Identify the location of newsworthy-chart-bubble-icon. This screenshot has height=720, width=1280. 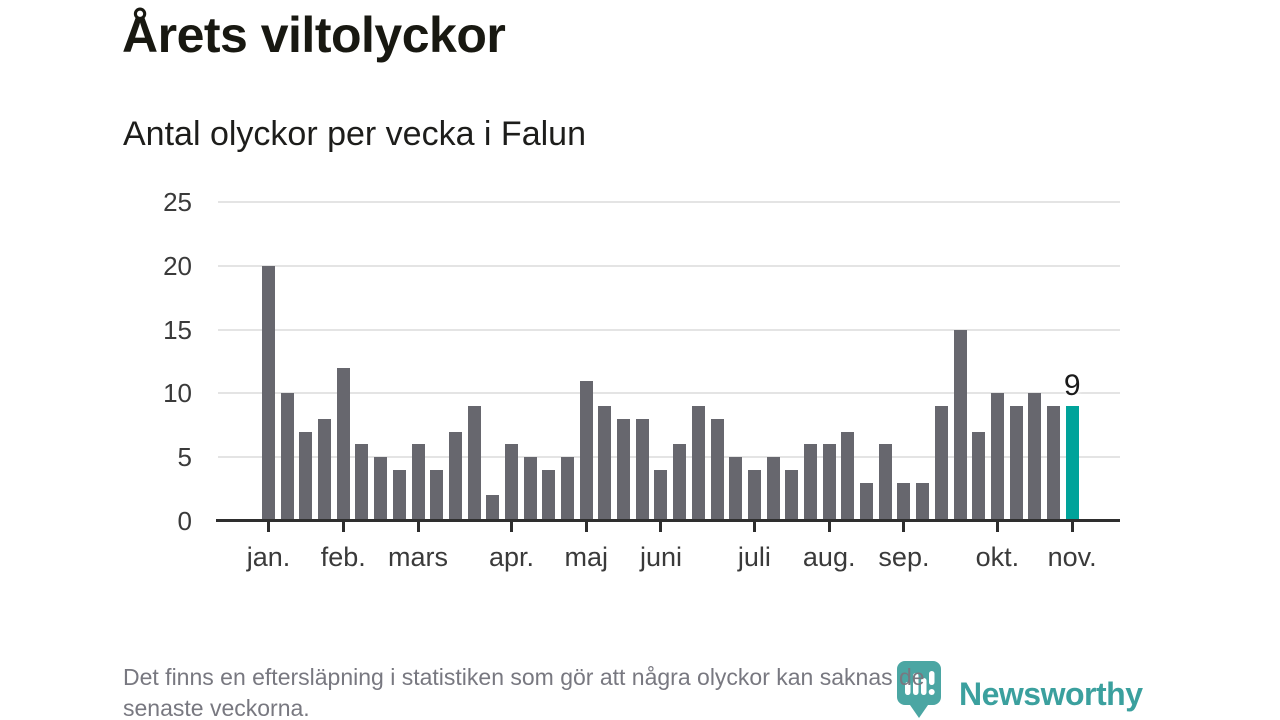
(919, 689).